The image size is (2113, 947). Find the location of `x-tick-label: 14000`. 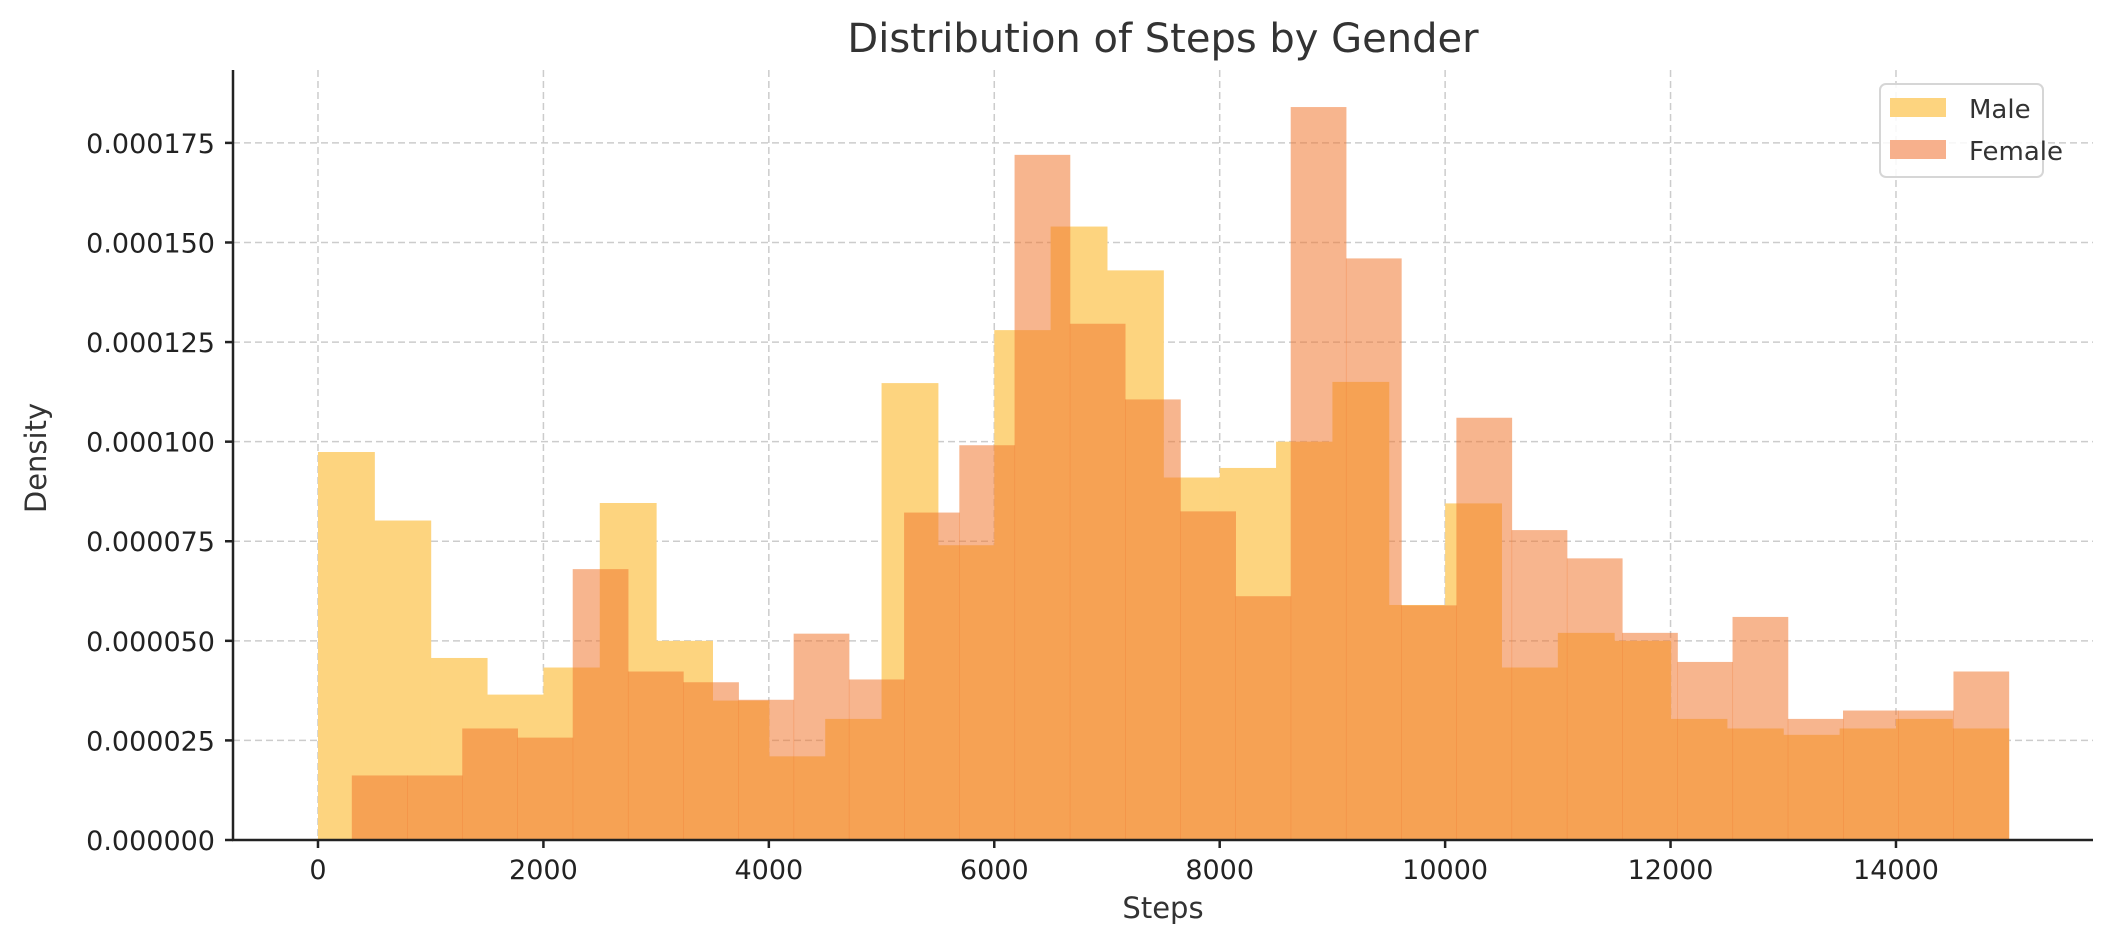

x-tick-label: 14000 is located at coordinates (1896, 870).